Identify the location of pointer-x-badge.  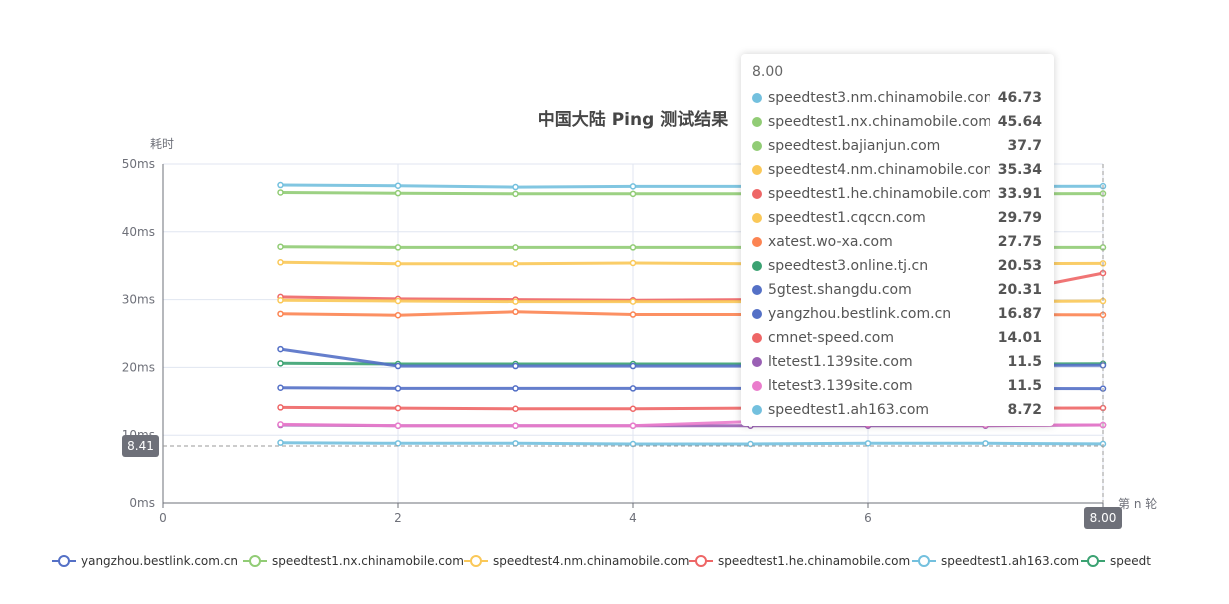
(1103, 518).